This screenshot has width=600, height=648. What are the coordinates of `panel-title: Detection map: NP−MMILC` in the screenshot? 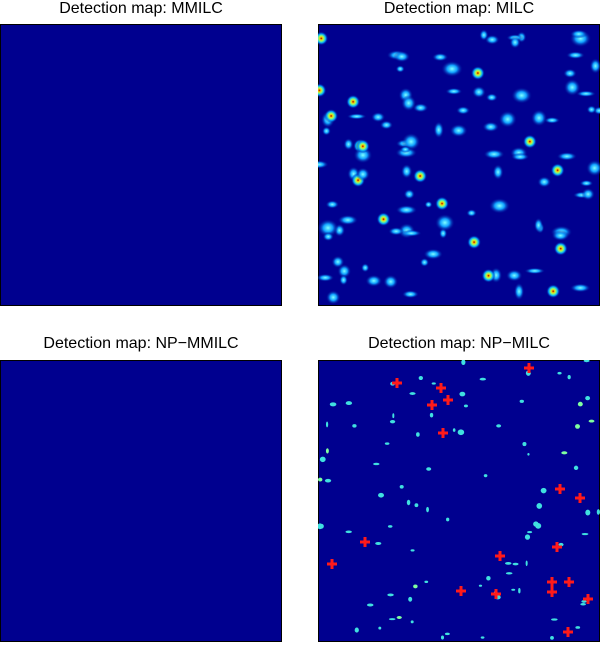 It's located at (140, 343).